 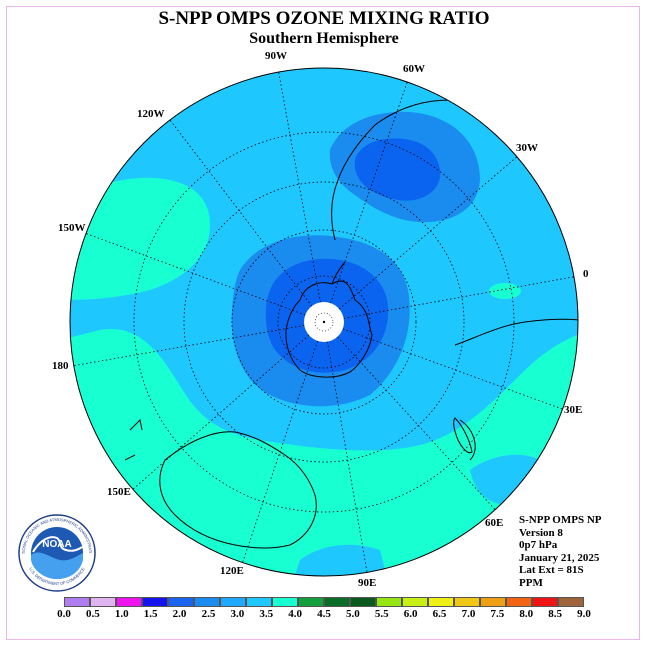 I want to click on colorbar-tick-label: 8.0, so click(x=526, y=614).